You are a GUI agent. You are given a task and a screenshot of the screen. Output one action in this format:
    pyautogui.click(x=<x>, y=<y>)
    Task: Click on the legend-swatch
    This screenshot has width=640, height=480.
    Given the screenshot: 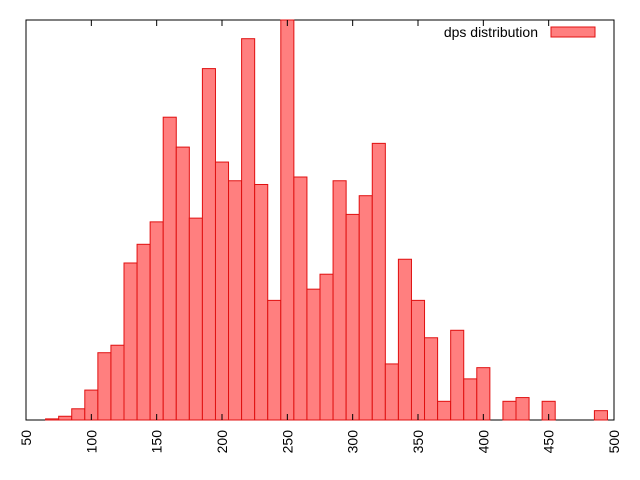 What is the action you would take?
    pyautogui.click(x=573, y=32)
    